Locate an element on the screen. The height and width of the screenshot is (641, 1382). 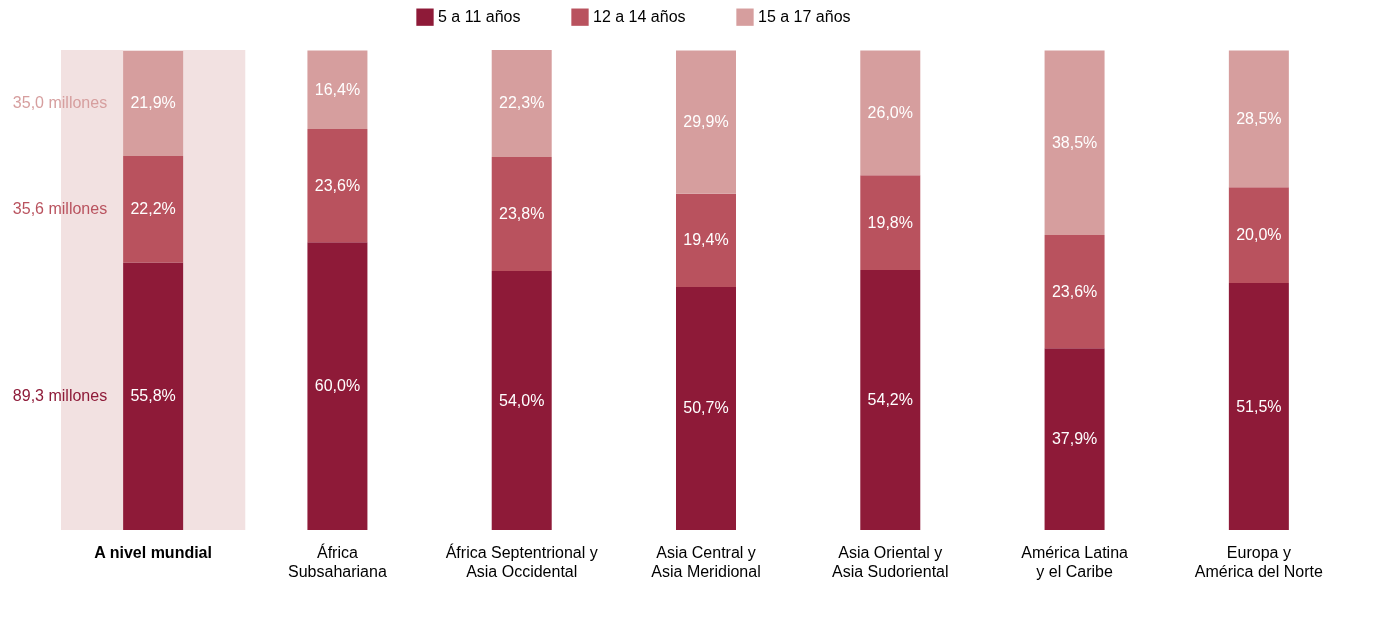
annotation: 89,3 millones is located at coordinates (60, 396).